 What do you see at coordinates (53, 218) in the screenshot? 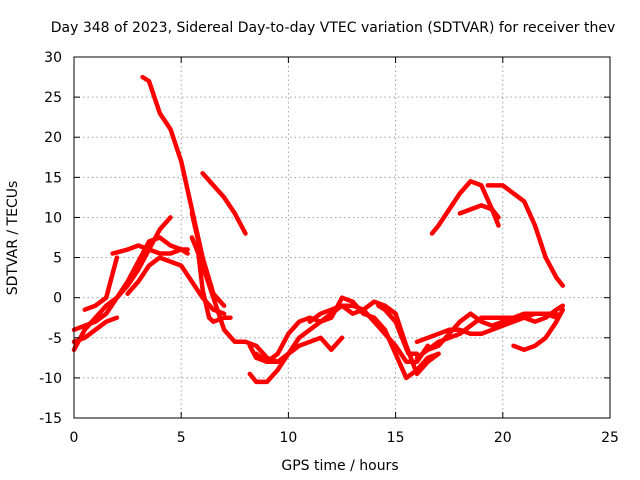
I see `y-tick-label: 10` at bounding box center [53, 218].